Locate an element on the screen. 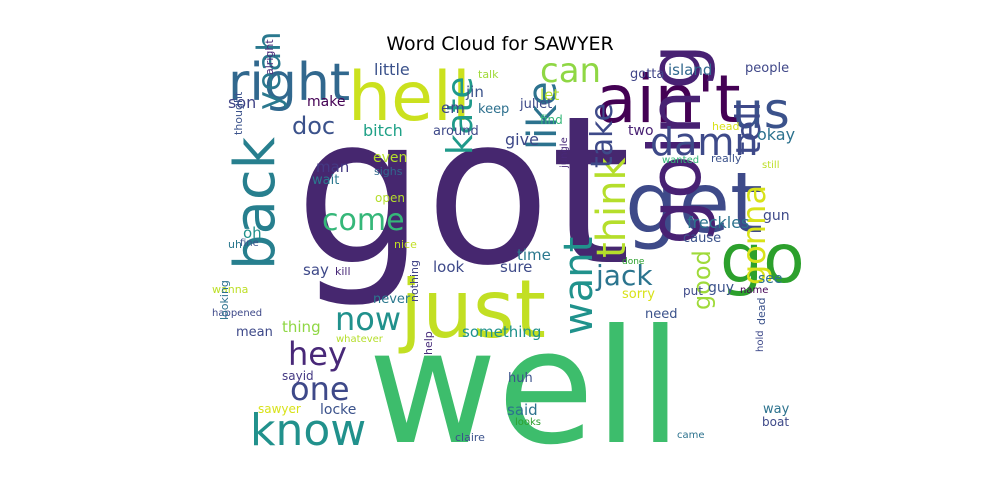  word-tell: tell is located at coordinates (749, 128).